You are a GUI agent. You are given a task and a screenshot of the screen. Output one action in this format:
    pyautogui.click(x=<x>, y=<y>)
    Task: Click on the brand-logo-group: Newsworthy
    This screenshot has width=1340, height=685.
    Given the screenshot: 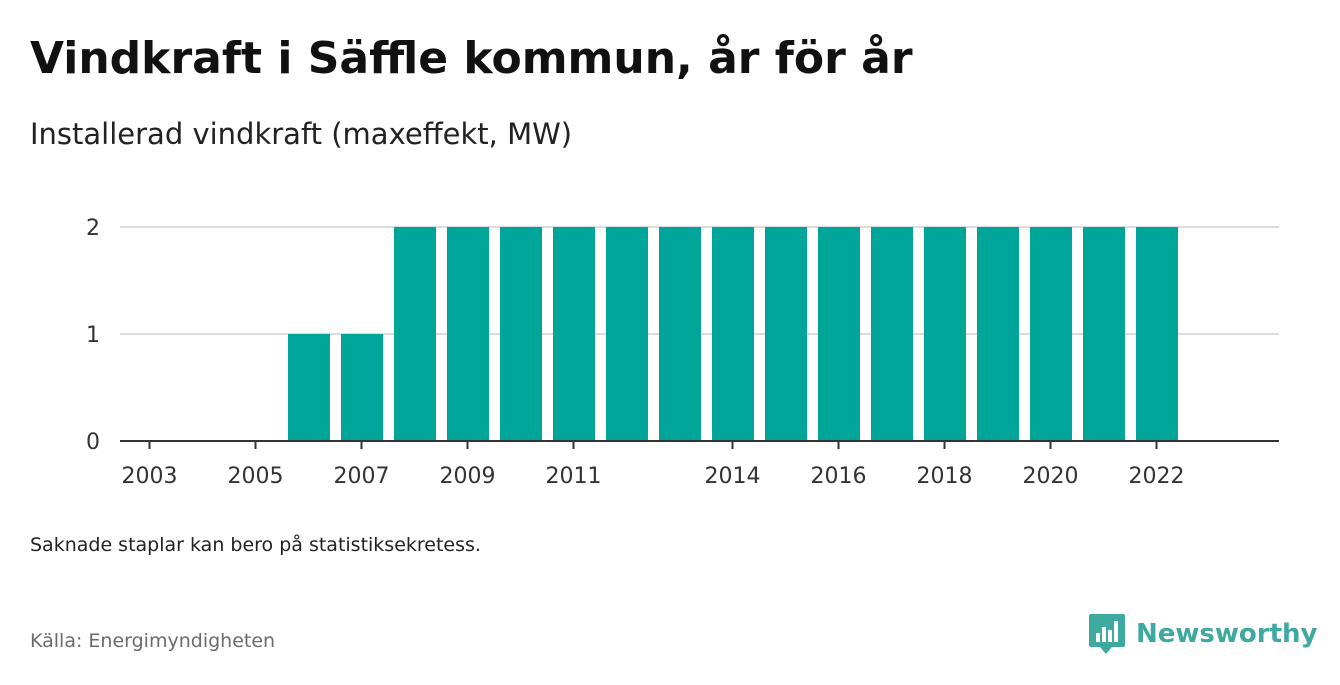 What is the action you would take?
    pyautogui.click(x=1202, y=634)
    